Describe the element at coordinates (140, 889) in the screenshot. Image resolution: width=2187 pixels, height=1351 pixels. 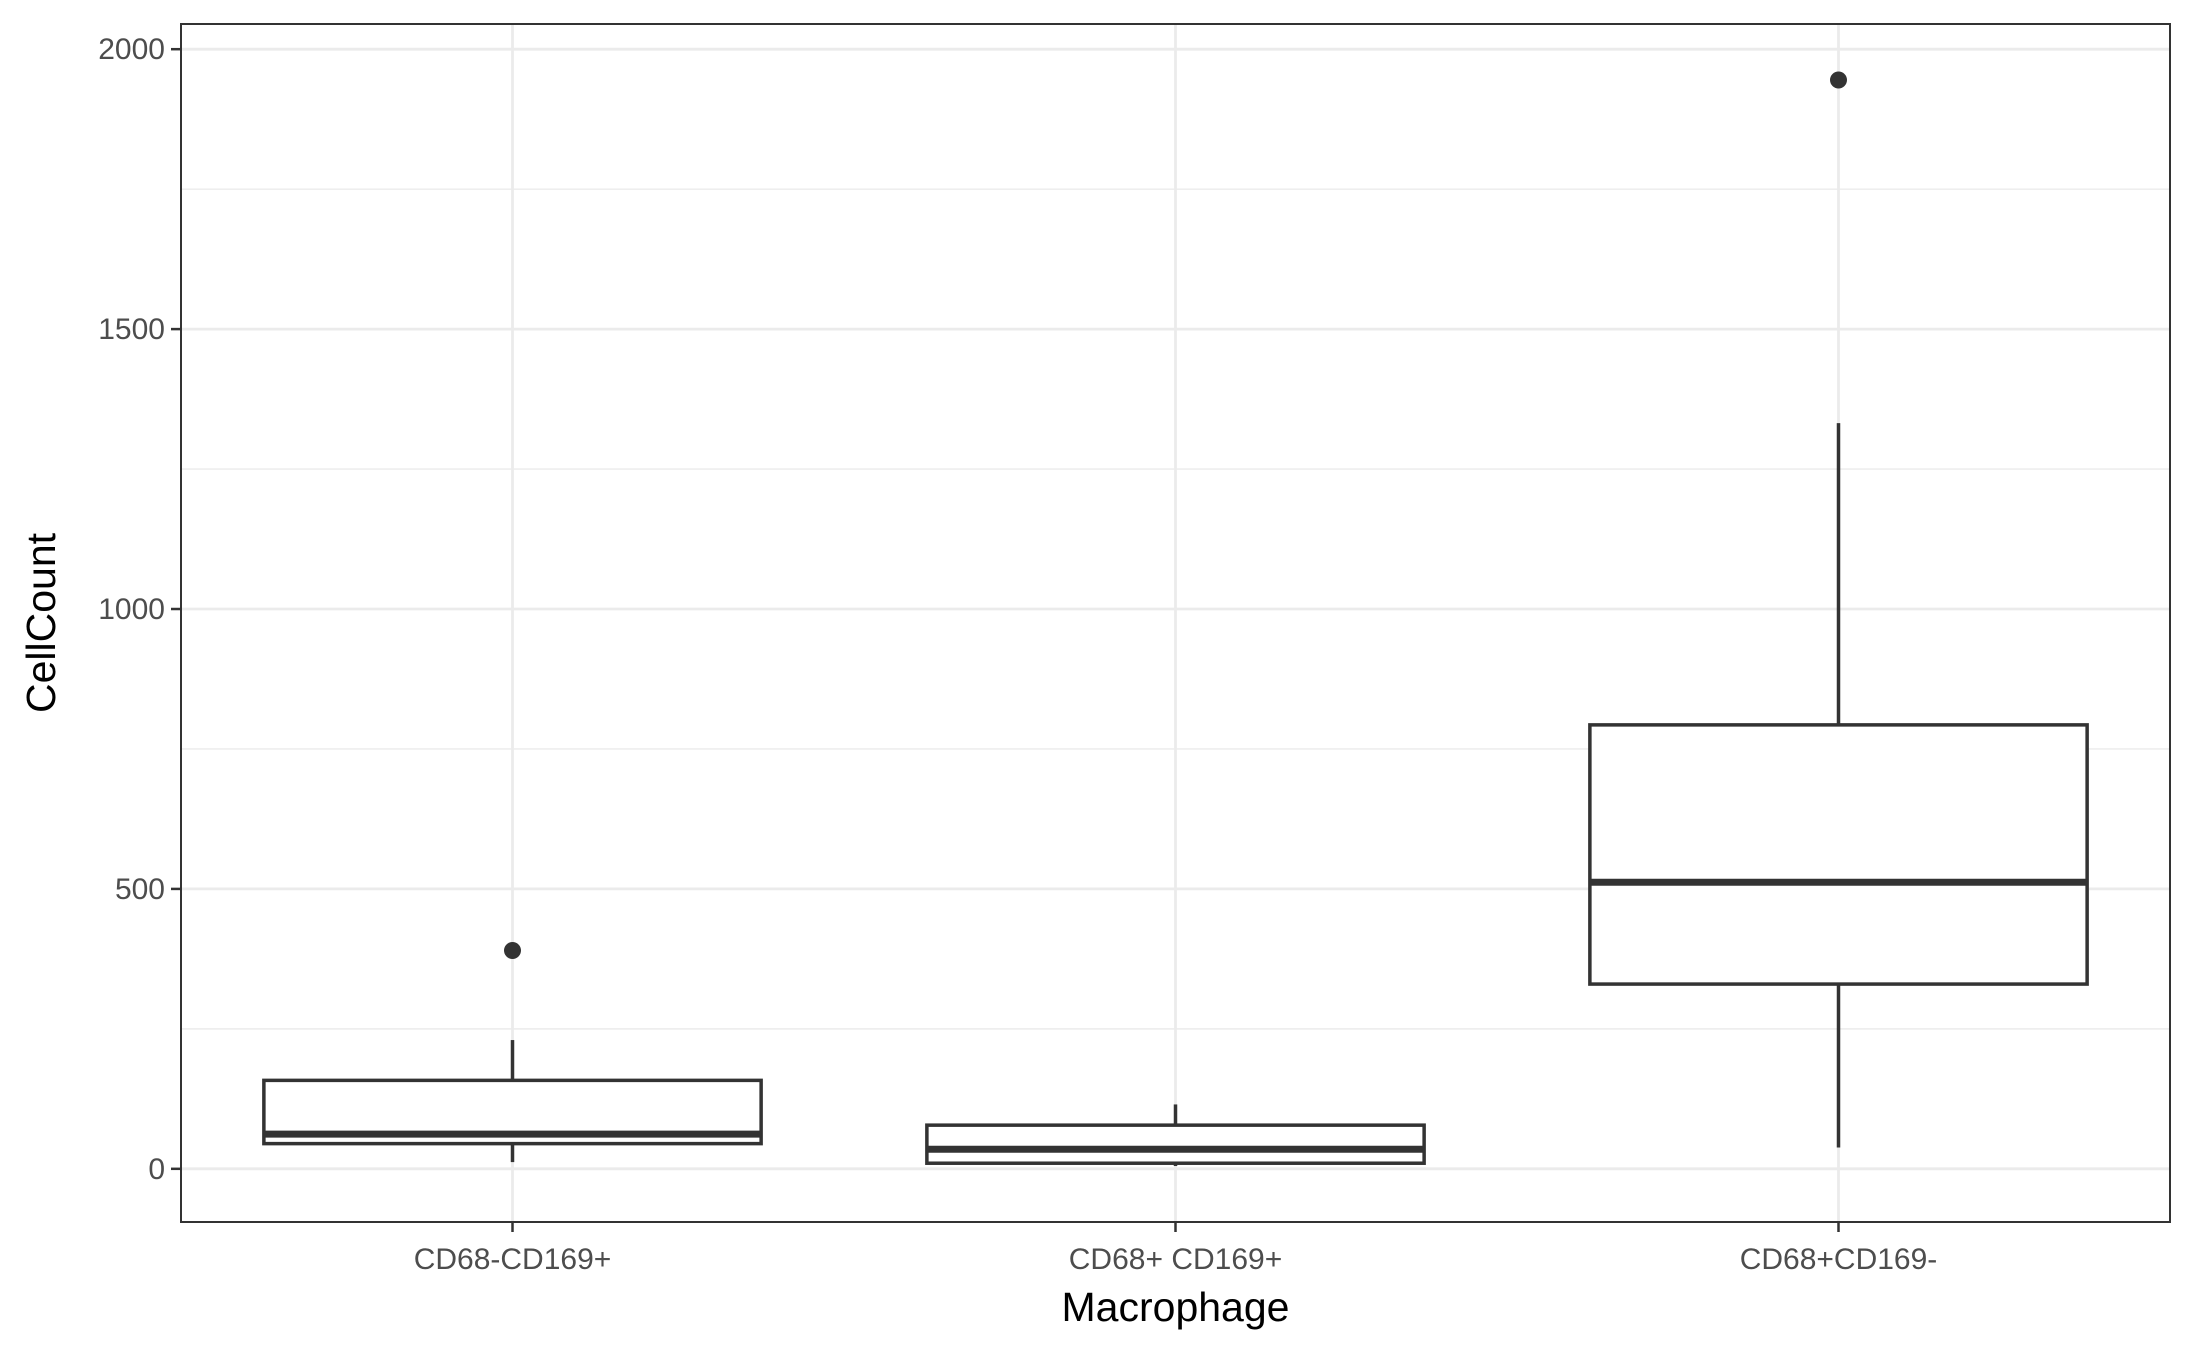
I see `y-tick-label: 500` at that location.